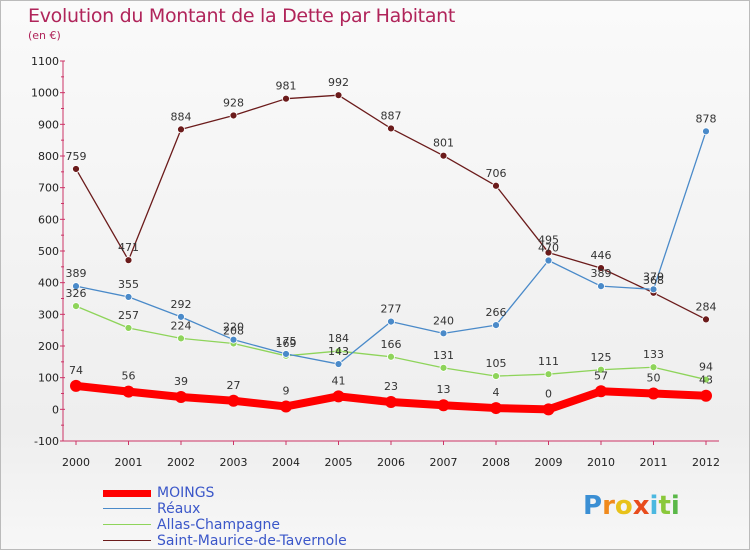 The width and height of the screenshot is (750, 550). I want to click on data-label-allas-champagne: 105, so click(496, 363).